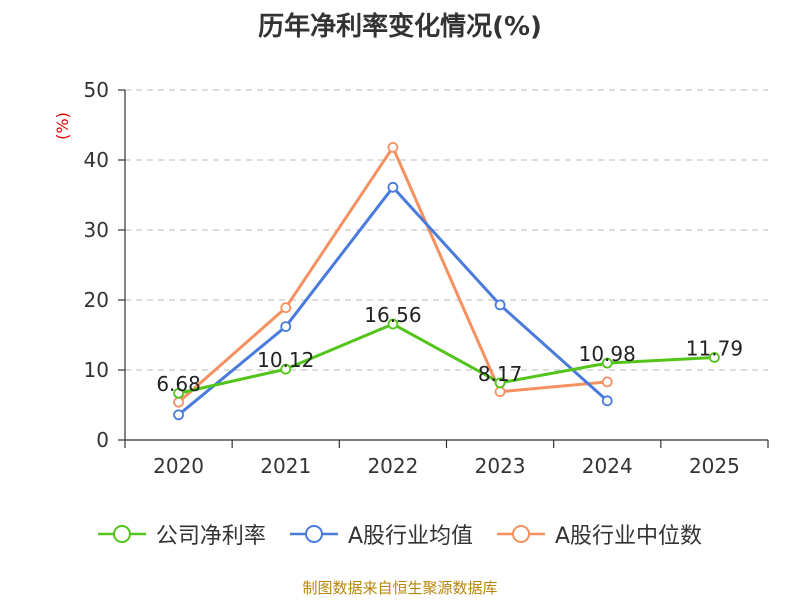  Describe the element at coordinates (400, 588) in the screenshot. I see `source-note: 制图数据来自恒生聚源数据库` at that location.